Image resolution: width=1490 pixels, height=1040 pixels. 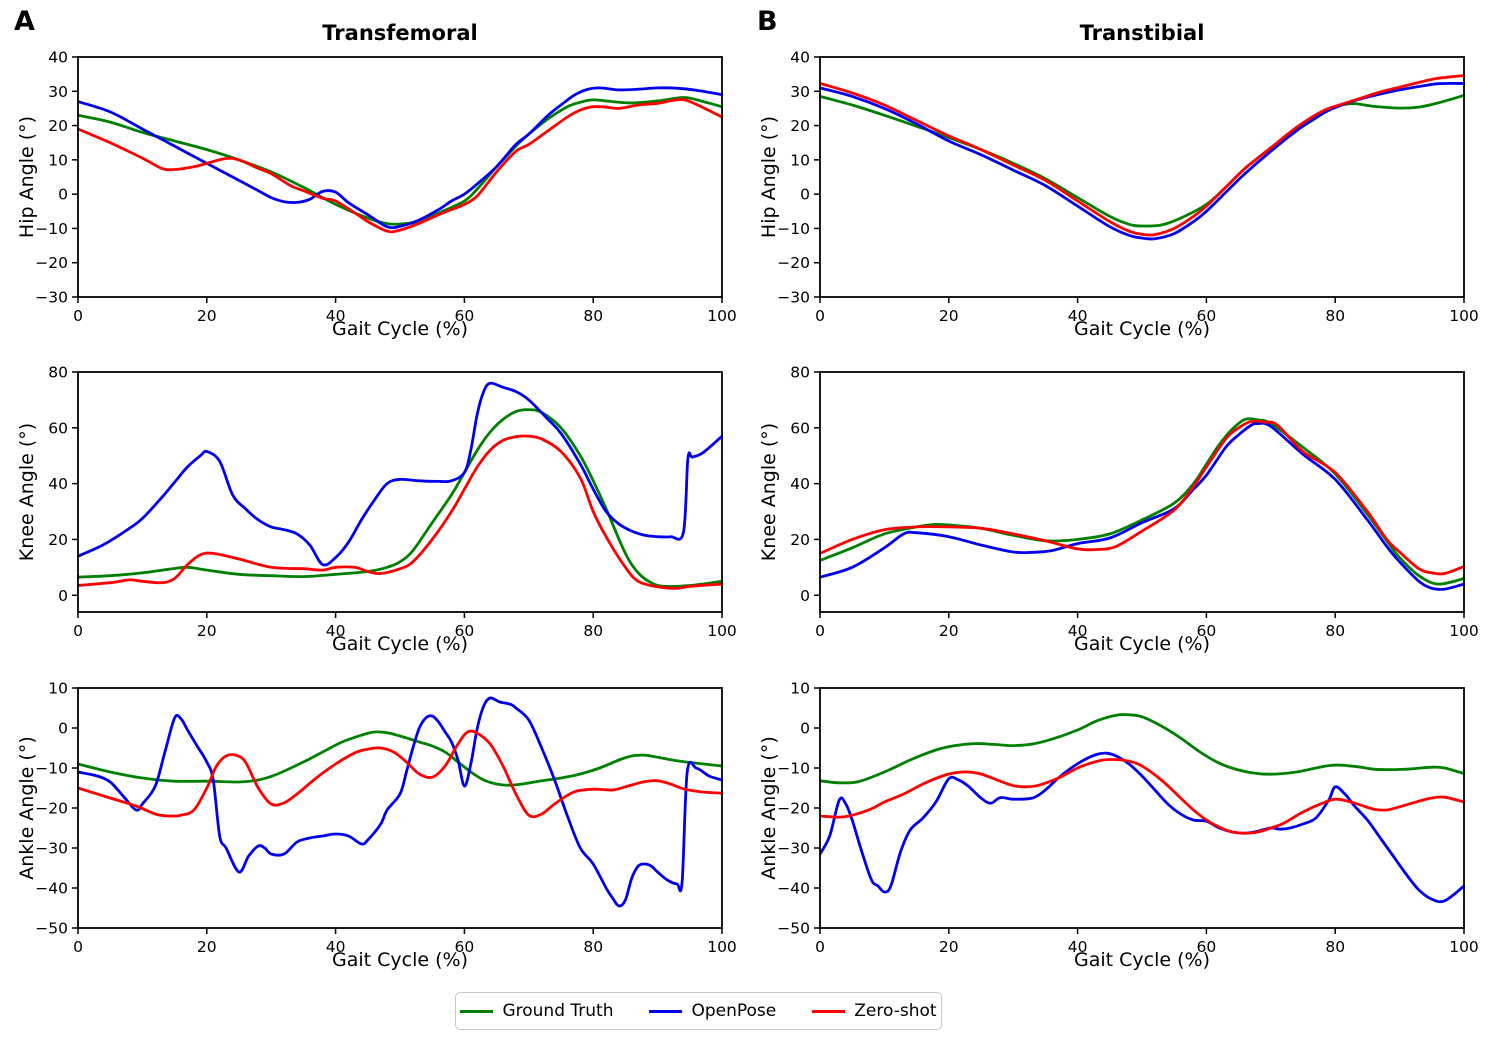 I want to click on legend-label-zero-shot: Zero-shot, so click(x=895, y=1011).